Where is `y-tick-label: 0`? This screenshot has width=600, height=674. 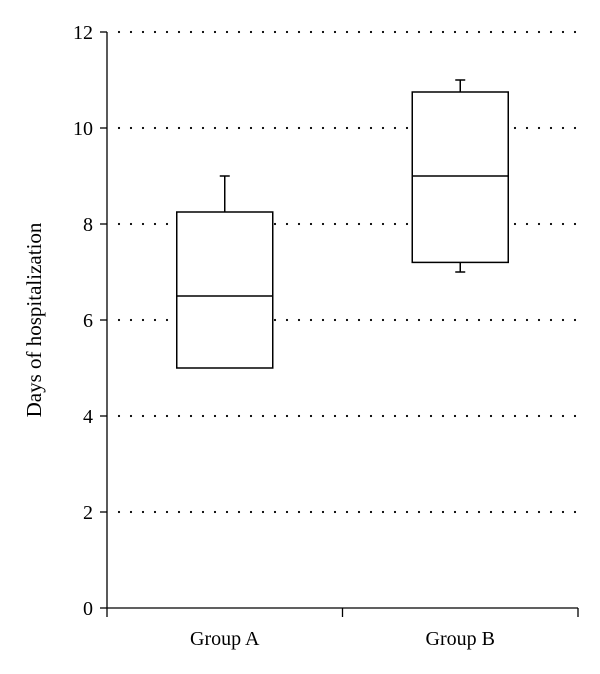
y-tick-label: 0 is located at coordinates (88, 609).